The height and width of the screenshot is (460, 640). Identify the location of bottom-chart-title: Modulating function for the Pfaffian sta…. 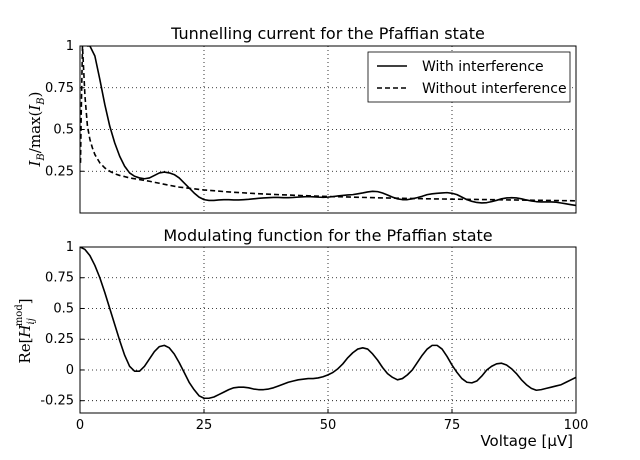
(327, 235).